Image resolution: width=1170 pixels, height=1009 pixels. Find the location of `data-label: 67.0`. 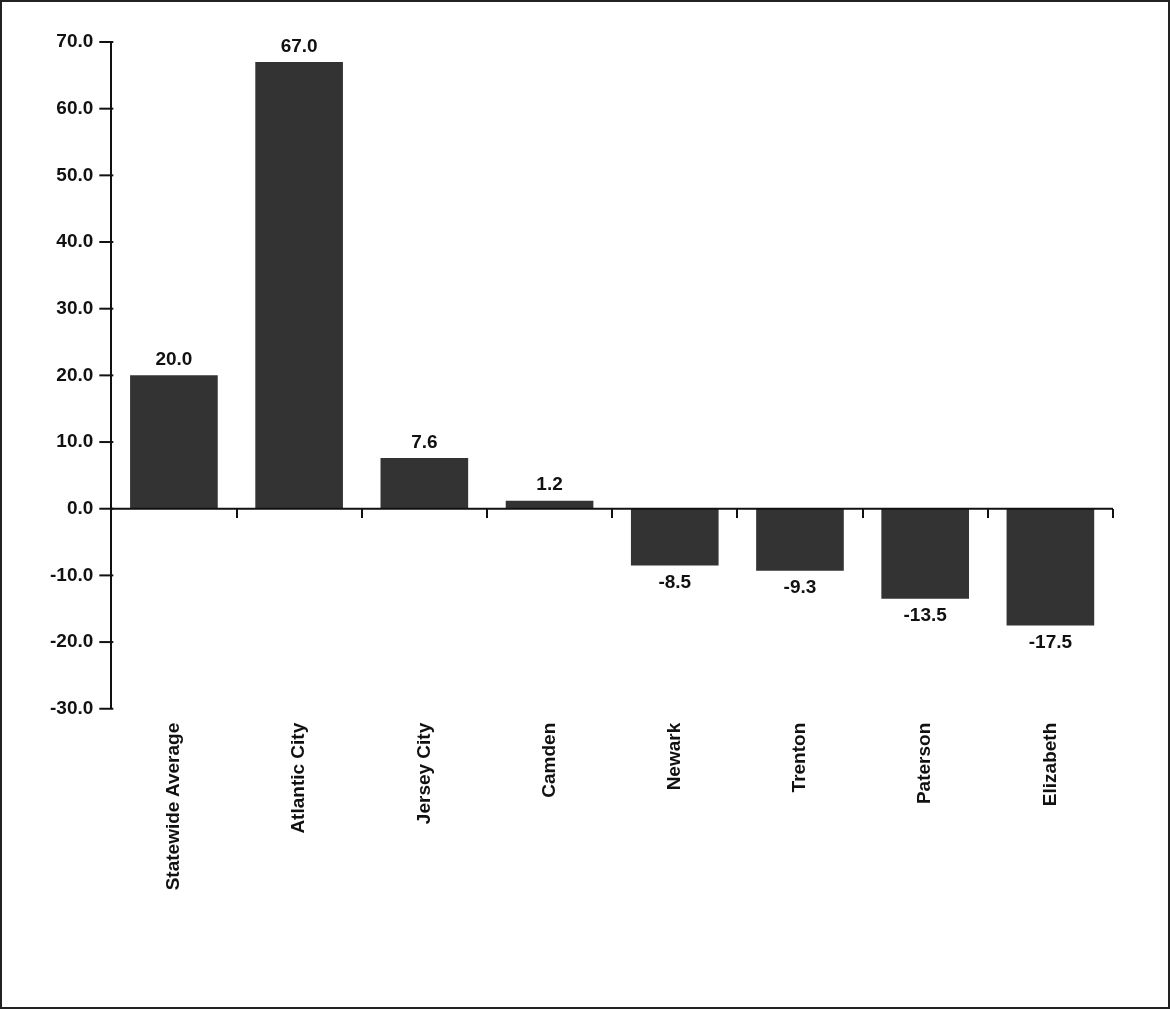

data-label: 67.0 is located at coordinates (299, 45).